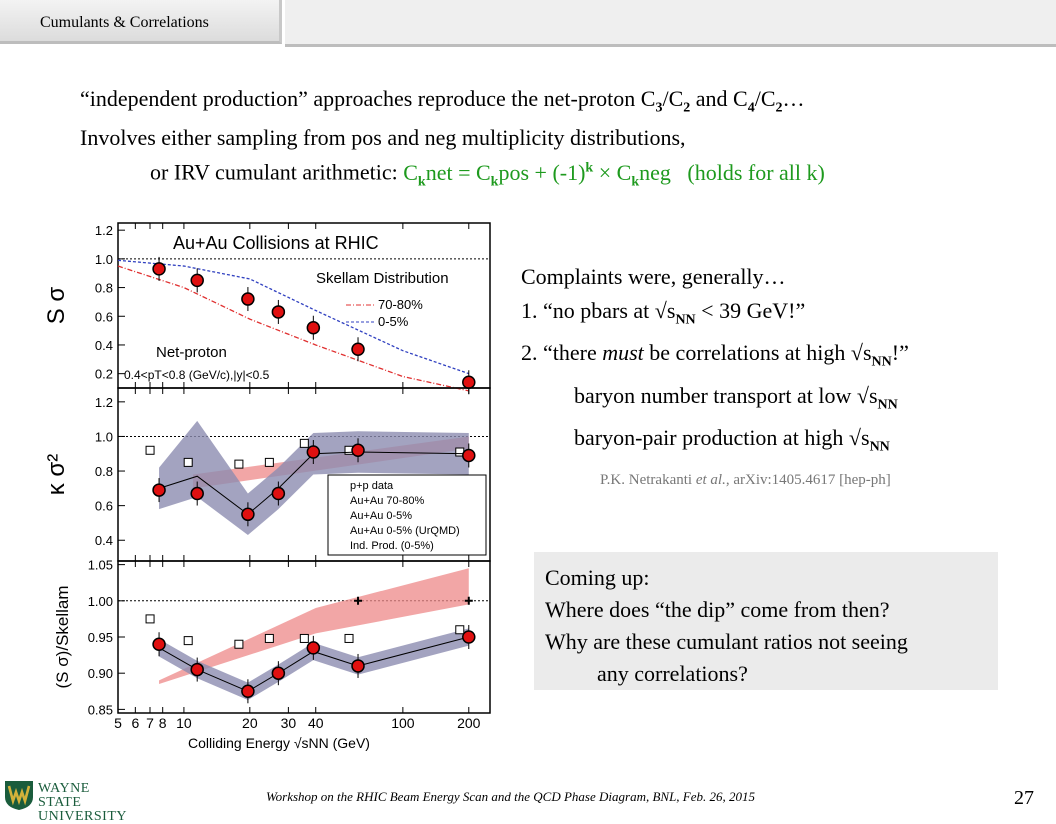 The image size is (1056, 824). Describe the element at coordinates (184, 723) in the screenshot. I see `x-tick-label: 10` at that location.